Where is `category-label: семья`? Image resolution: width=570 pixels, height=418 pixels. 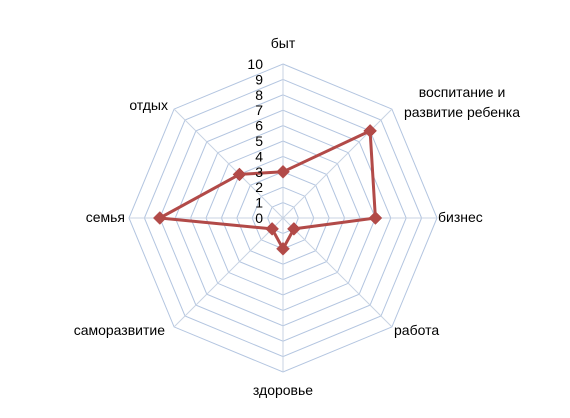
category-label: семья is located at coordinates (105, 217).